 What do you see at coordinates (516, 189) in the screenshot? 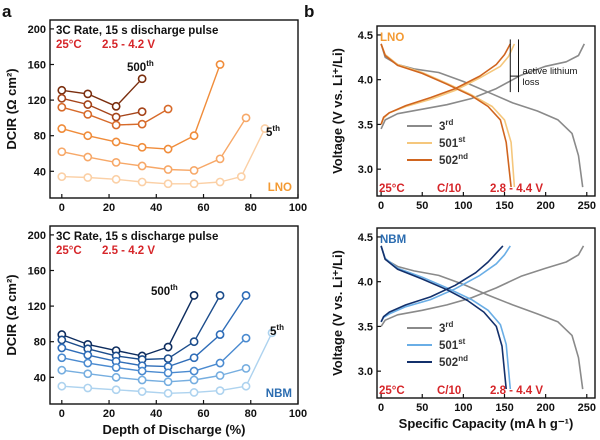
I see `voltage-range-note: 2.8 - 4.4 V` at bounding box center [516, 189].